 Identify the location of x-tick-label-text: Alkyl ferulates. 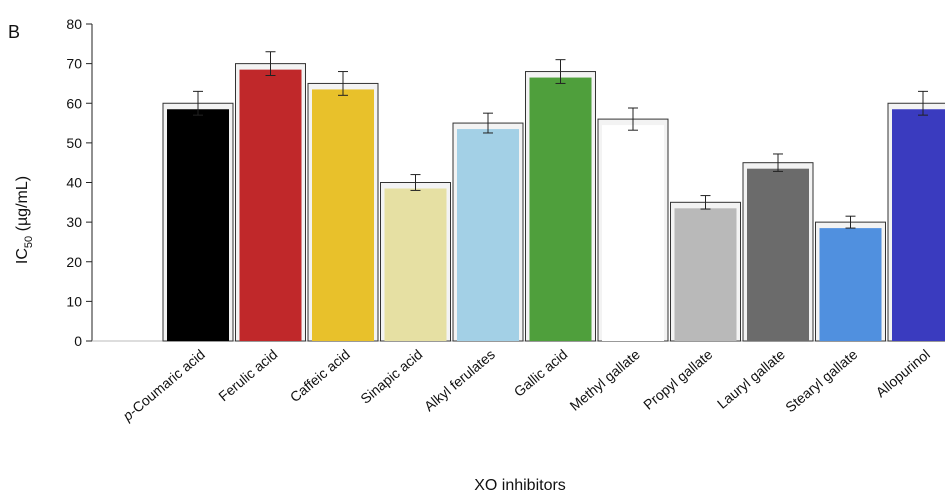
(459, 380).